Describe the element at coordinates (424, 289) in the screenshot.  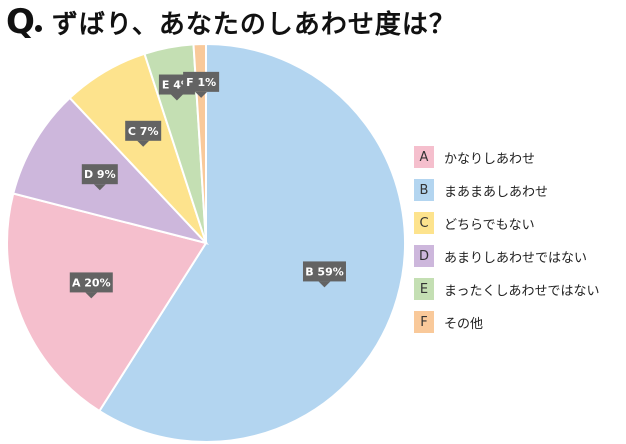
I see `legend-swatch: E` at that location.